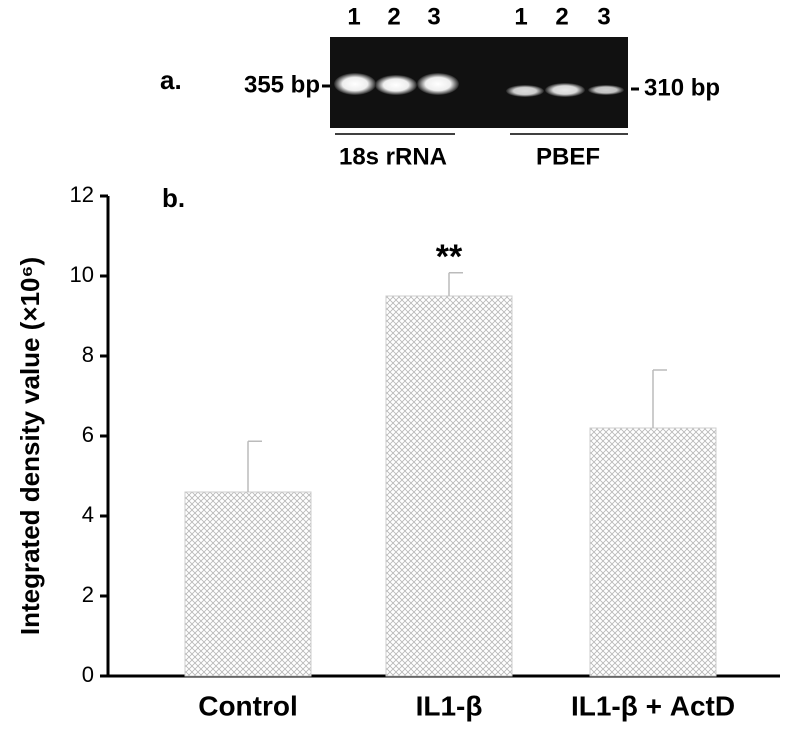 This screenshot has width=800, height=734. Describe the element at coordinates (88, 514) in the screenshot. I see `y-tick-label: 4` at that location.